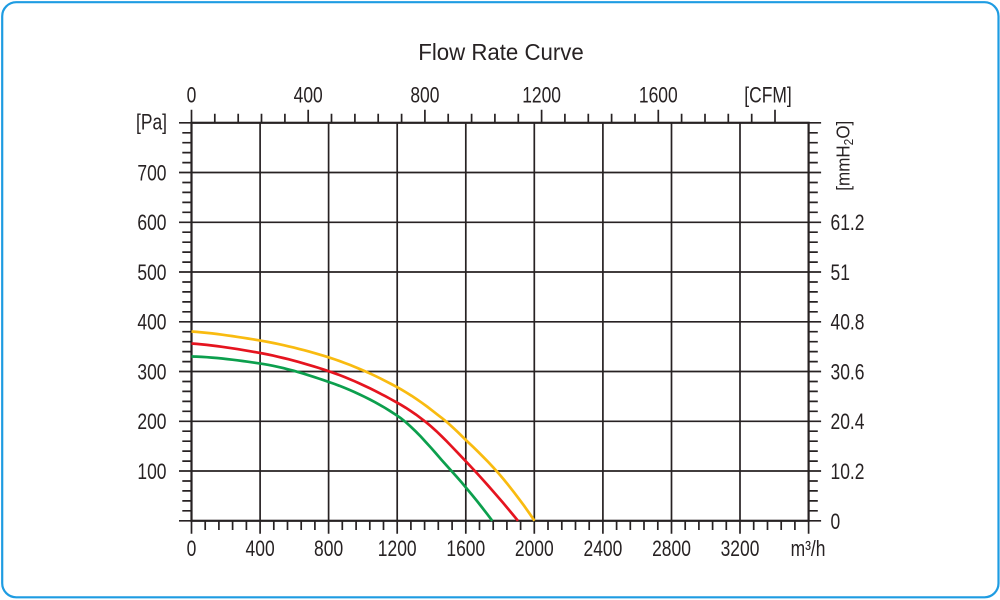 The height and width of the screenshot is (600, 1000). What do you see at coordinates (151, 123) in the screenshot?
I see `svg-text: [Pa]` at bounding box center [151, 123].